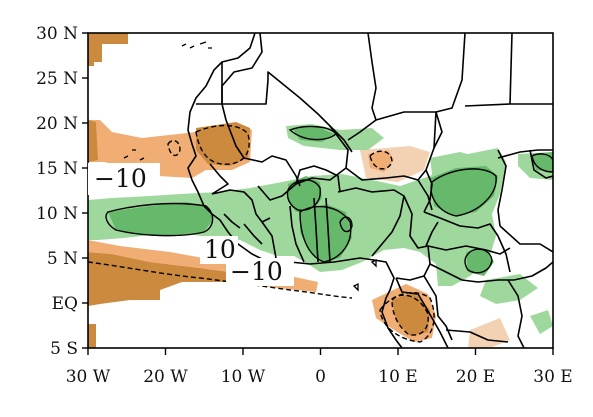 The image size is (593, 417). What do you see at coordinates (62, 259) in the screenshot?
I see `lat-tick-label-5: 5 N` at bounding box center [62, 259].